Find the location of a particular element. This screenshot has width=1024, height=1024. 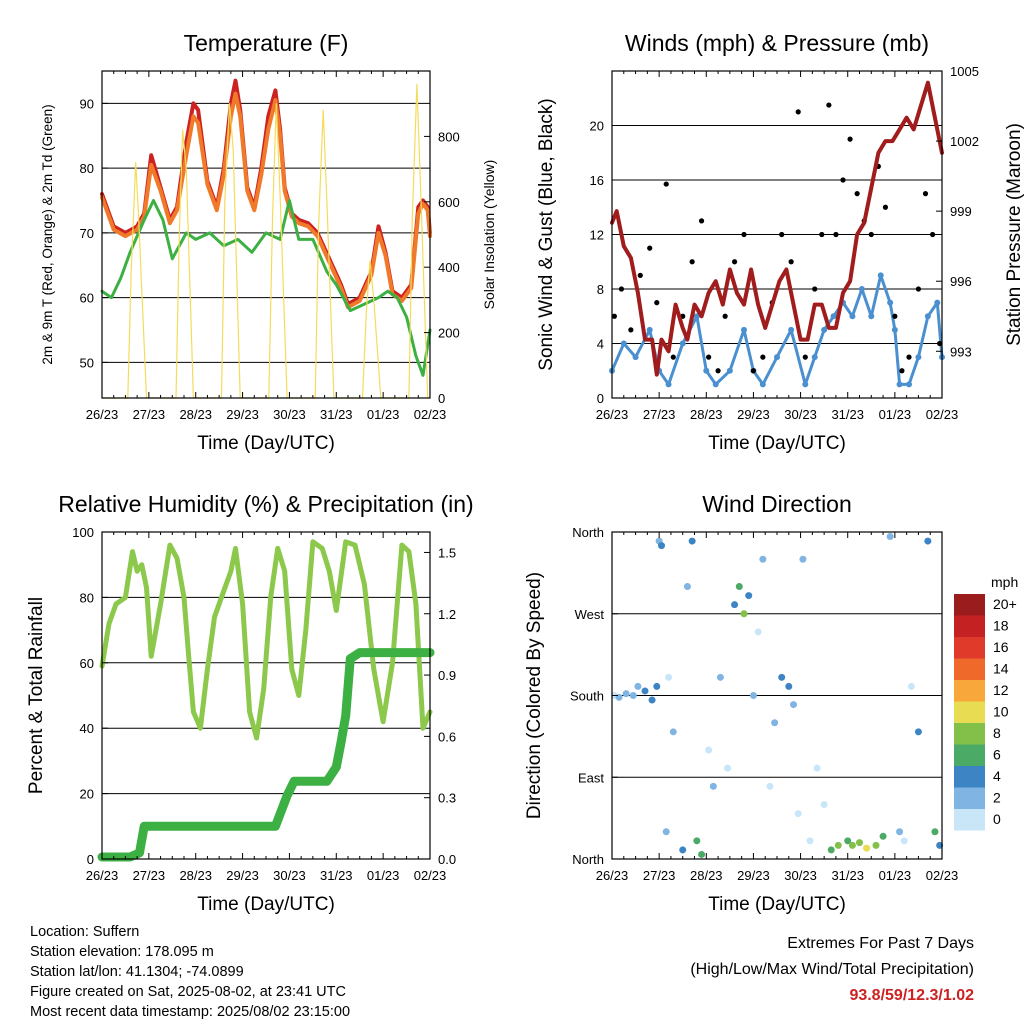

y-tick-label: 100 is located at coordinates (83, 532).